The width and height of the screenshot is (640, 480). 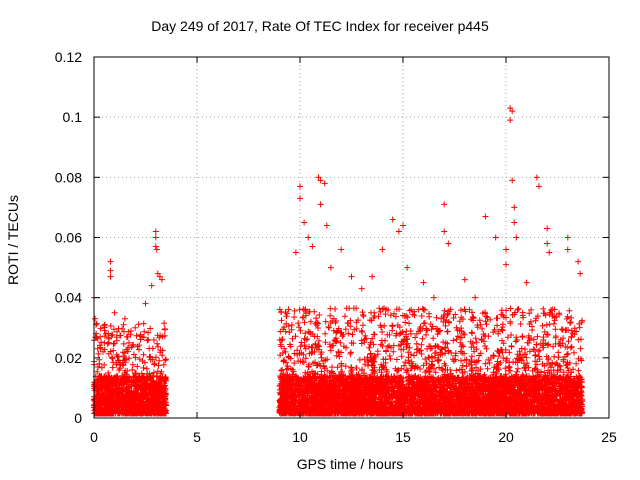 I want to click on y-tick-label: 0, so click(x=78, y=418).